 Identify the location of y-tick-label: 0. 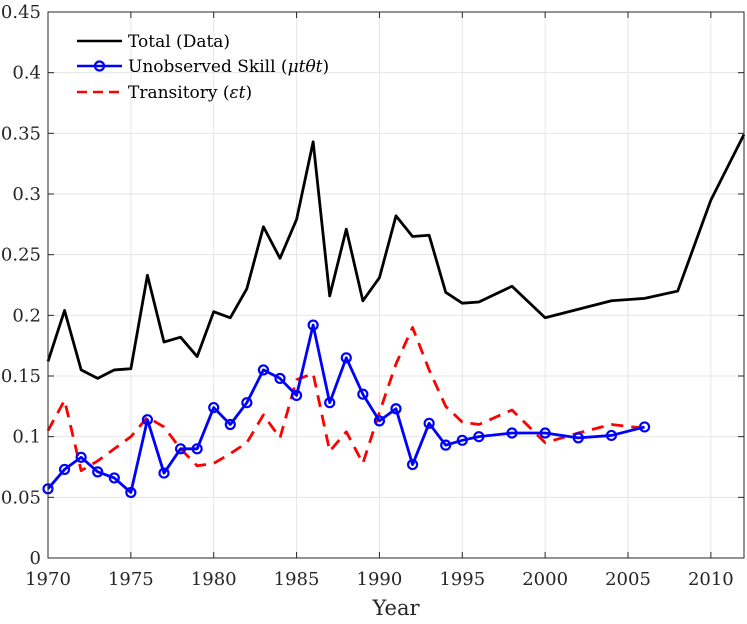
(35, 558).